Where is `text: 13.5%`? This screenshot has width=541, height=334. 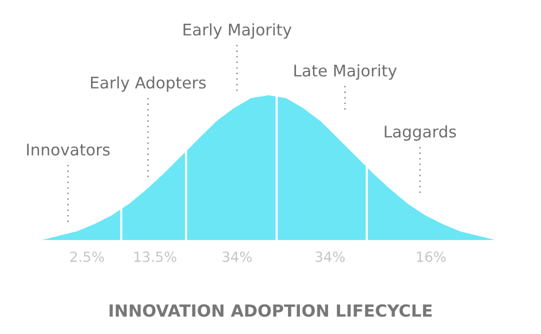
text: 13.5% is located at coordinates (155, 257).